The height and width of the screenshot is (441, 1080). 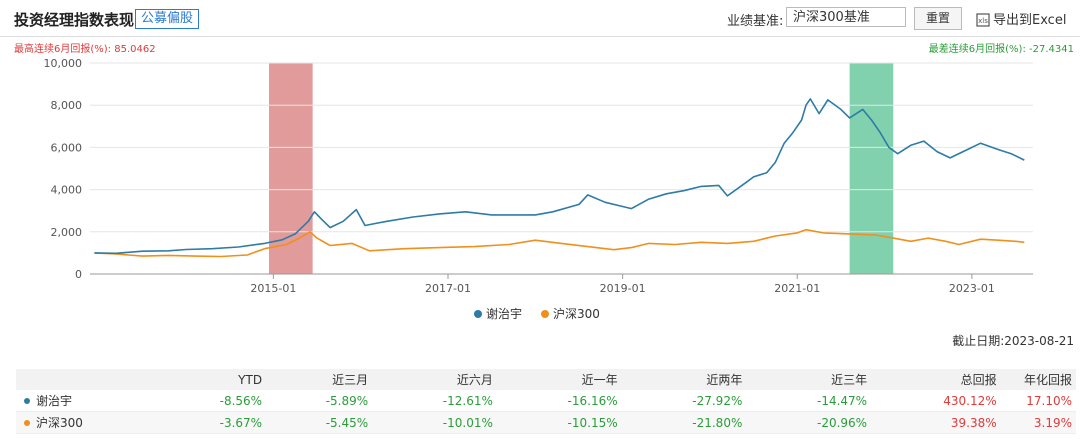 I want to click on column-header: 近一年, so click(x=559, y=379).